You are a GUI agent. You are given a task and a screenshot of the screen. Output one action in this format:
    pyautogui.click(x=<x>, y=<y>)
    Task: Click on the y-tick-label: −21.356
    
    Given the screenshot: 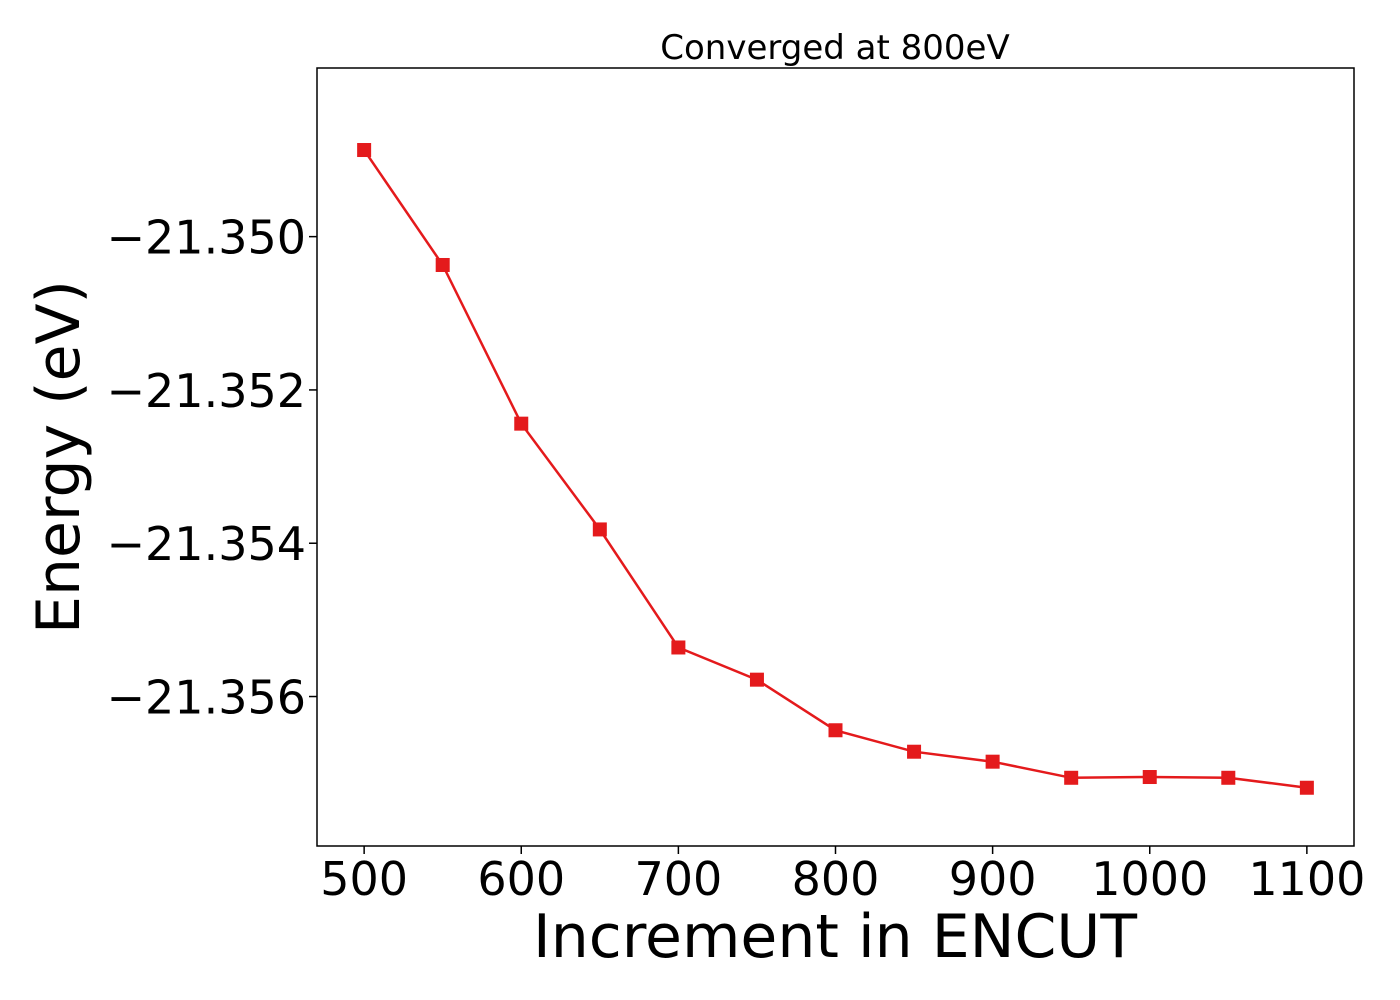 What is the action you would take?
    pyautogui.click(x=207, y=698)
    